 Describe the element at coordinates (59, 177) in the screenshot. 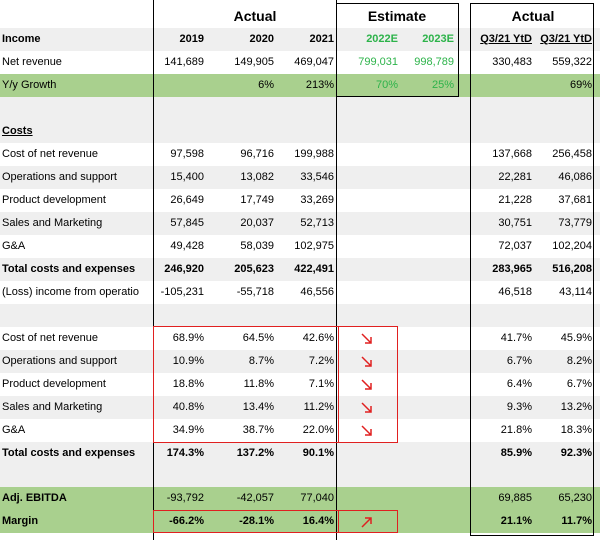

I see `row-label: Operations and support` at that location.